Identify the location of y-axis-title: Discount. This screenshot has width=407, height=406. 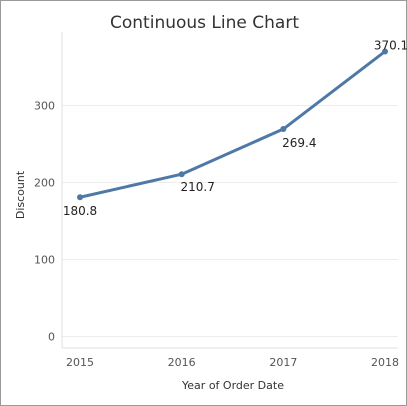
(20, 194).